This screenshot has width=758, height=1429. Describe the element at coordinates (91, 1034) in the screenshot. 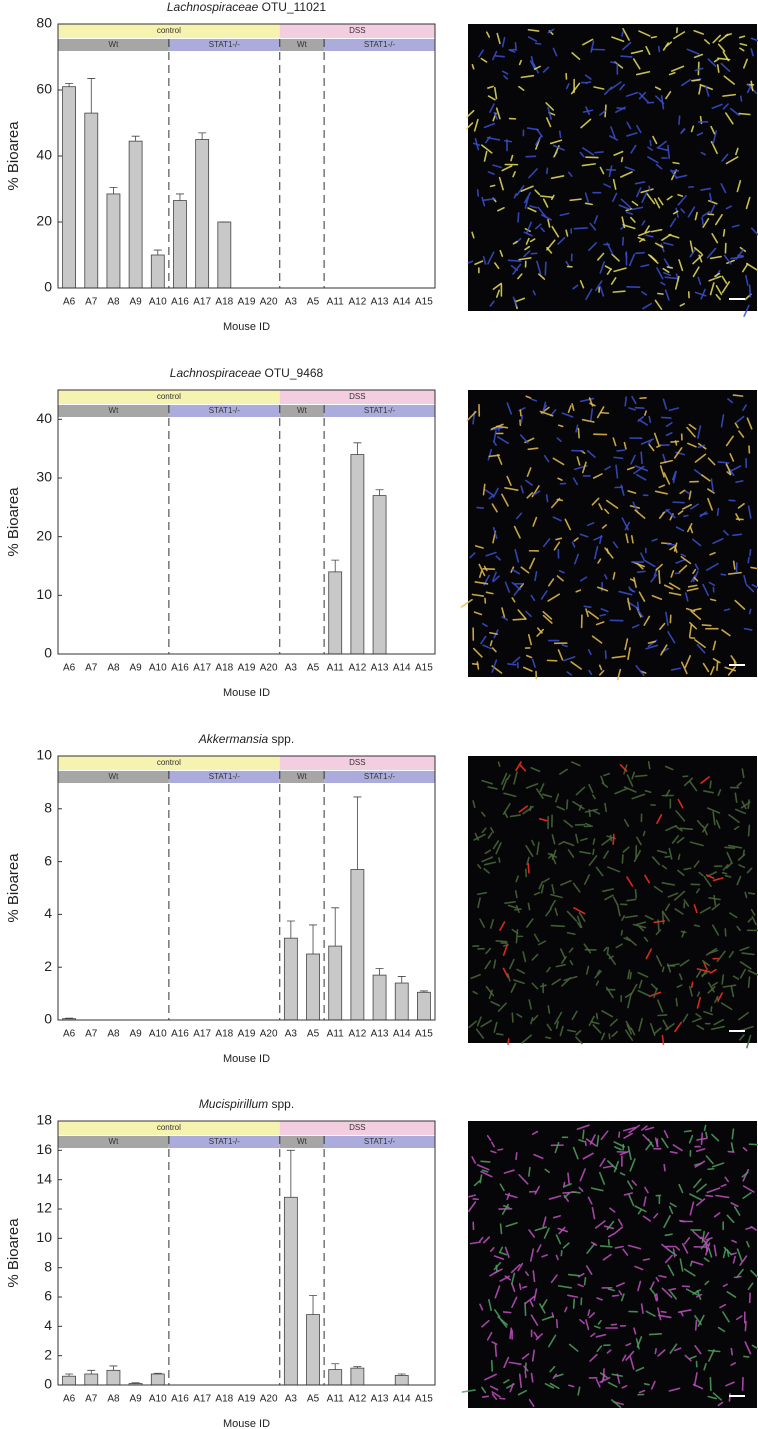

I see `x-tick-label: A7` at that location.